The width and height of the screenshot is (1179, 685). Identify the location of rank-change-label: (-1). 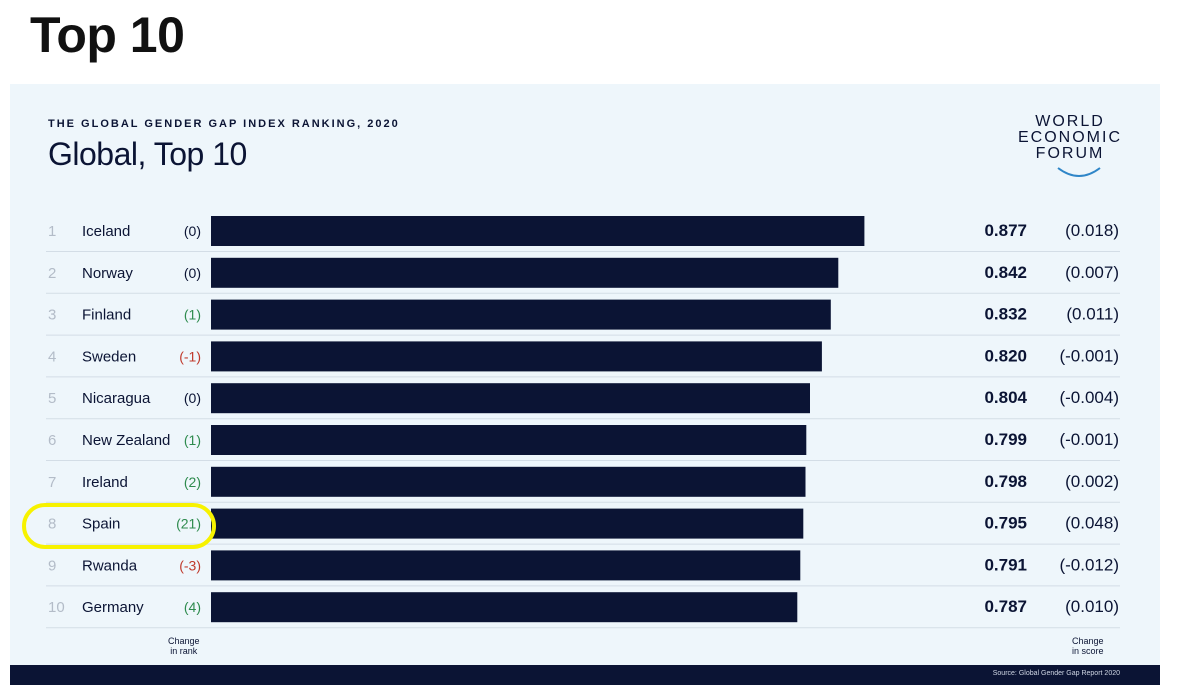
(190, 356).